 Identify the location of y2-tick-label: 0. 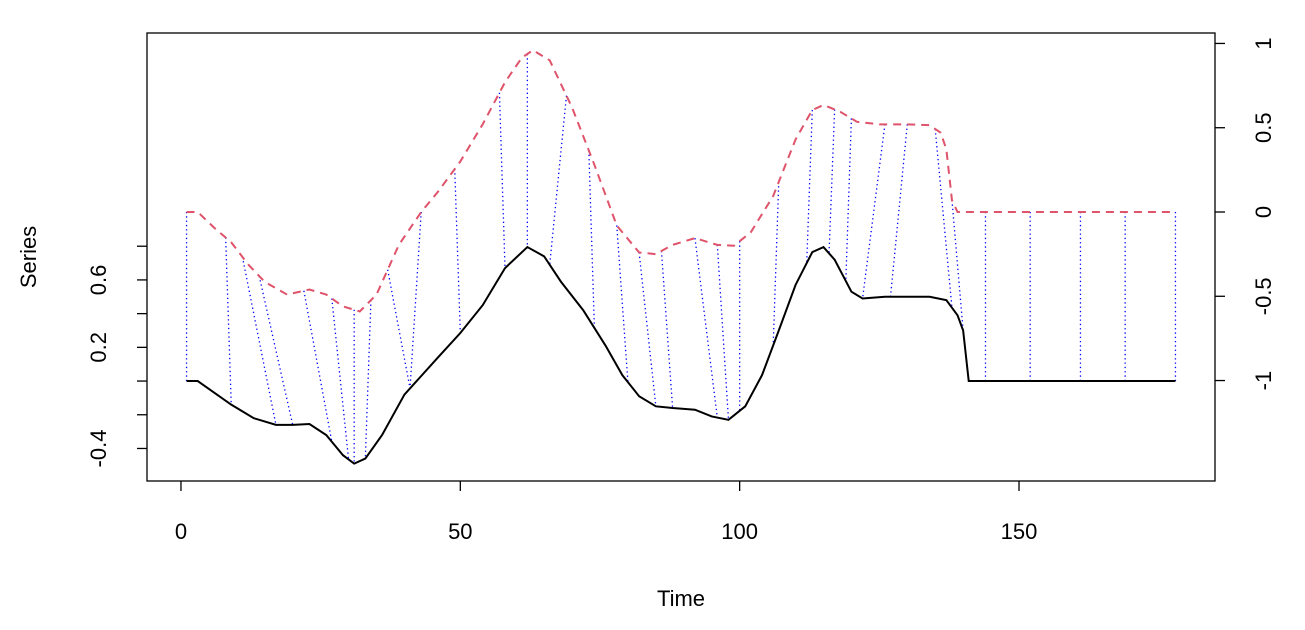
(1263, 212).